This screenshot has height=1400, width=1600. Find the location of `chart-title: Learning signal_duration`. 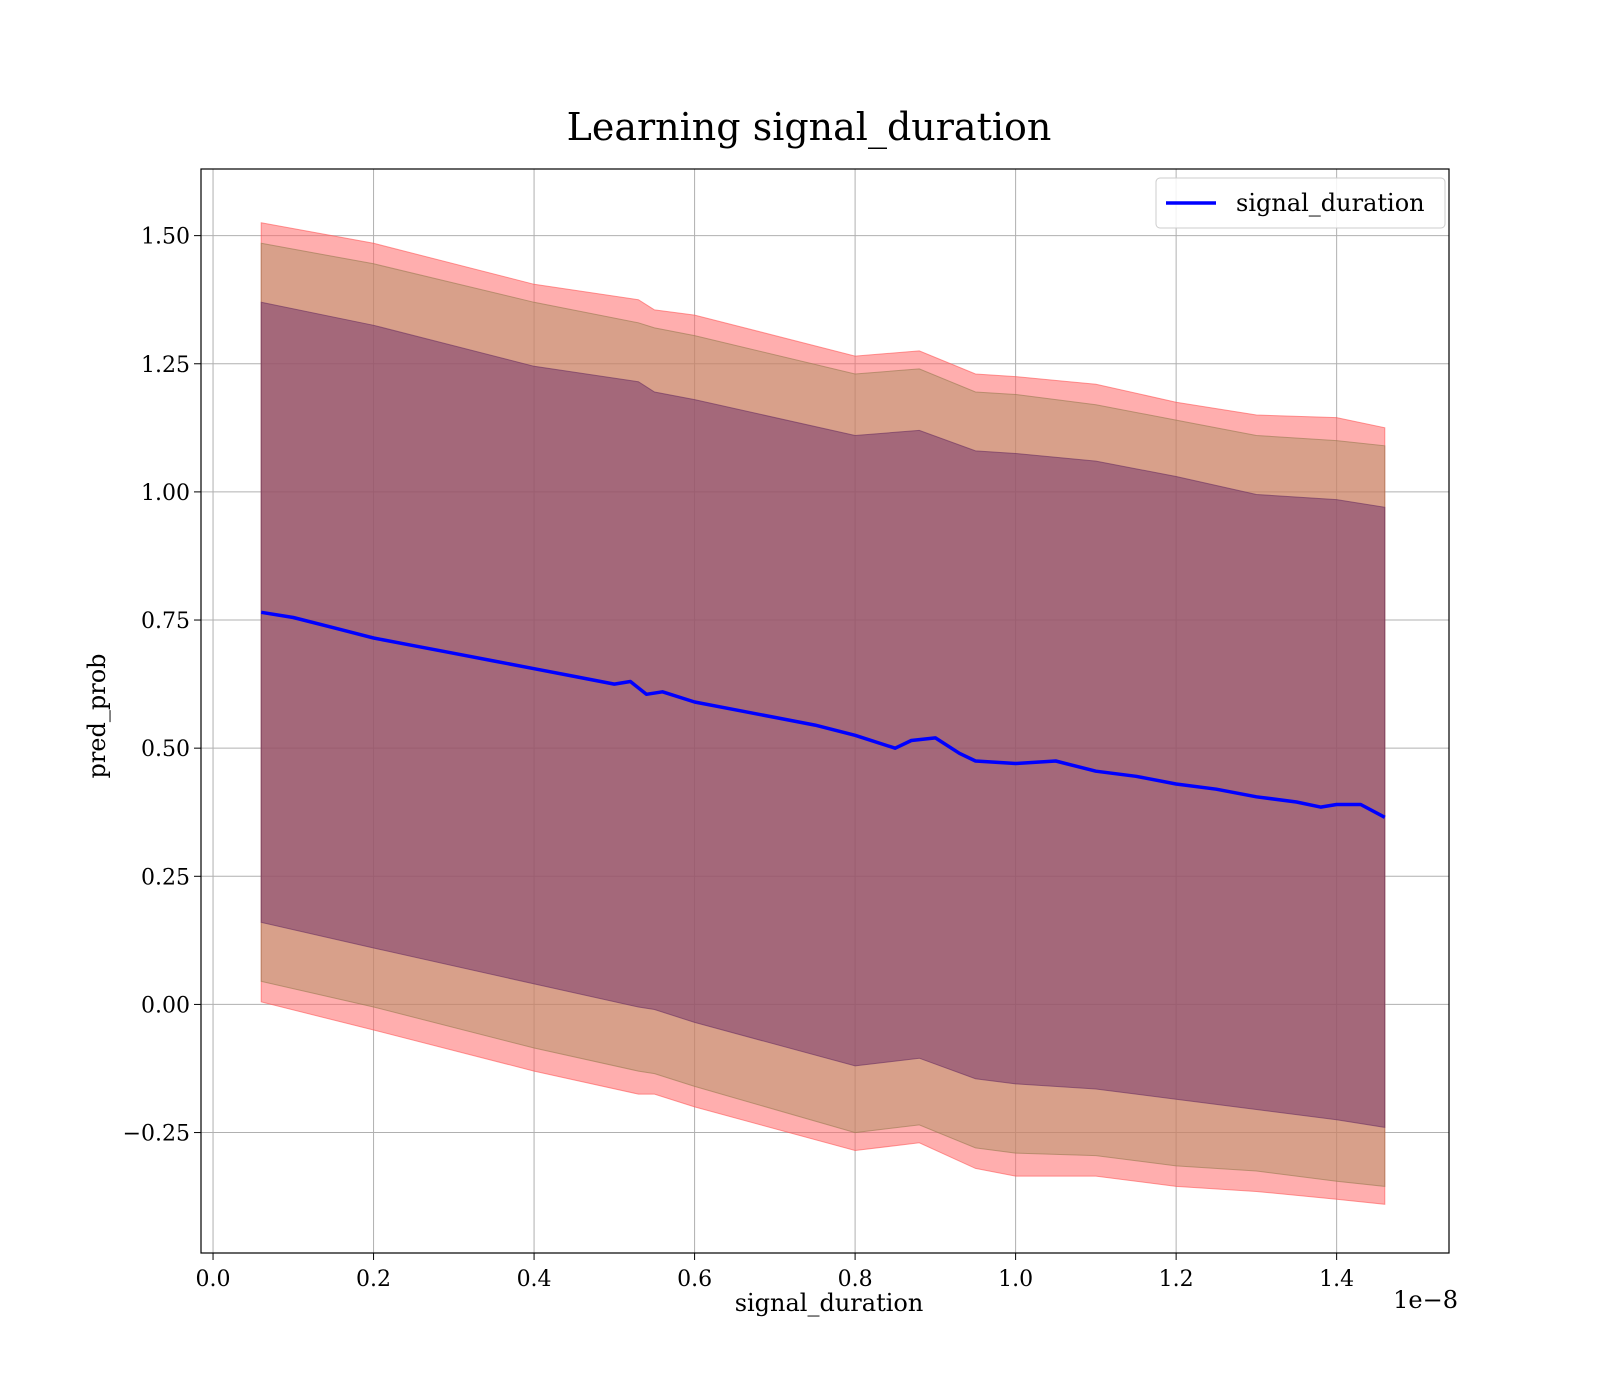

chart-title: Learning signal_duration is located at coordinates (809, 127).